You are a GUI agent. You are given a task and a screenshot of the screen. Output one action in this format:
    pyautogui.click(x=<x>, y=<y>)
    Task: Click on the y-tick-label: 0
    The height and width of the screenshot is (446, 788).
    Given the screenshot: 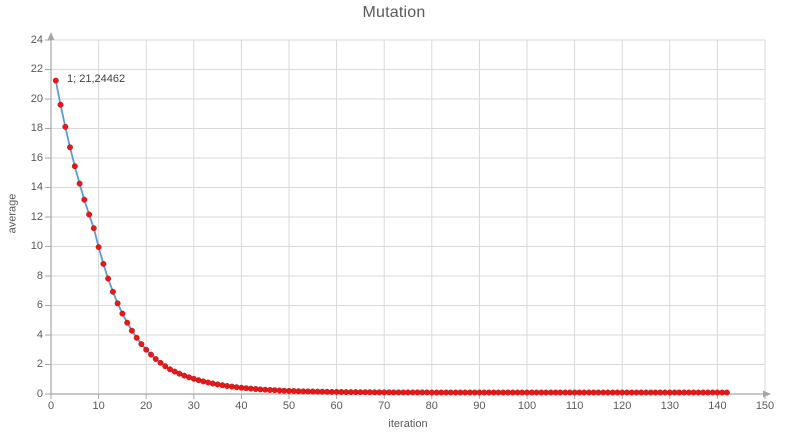 What is the action you would take?
    pyautogui.click(x=39, y=393)
    